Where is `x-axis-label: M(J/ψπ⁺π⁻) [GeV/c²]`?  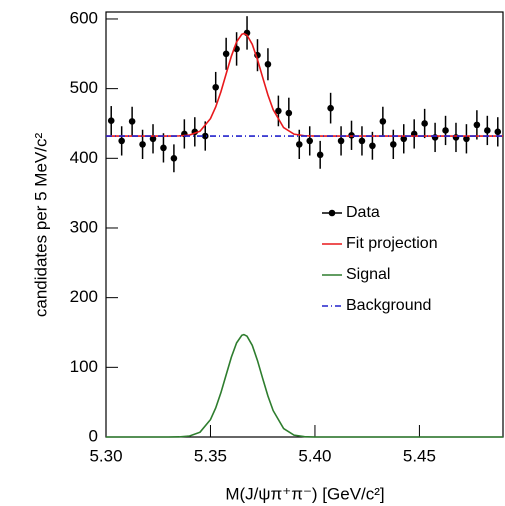 x-axis-label: M(J/ψπ⁺π⁻) [GeV/c²] is located at coordinates (304, 493).